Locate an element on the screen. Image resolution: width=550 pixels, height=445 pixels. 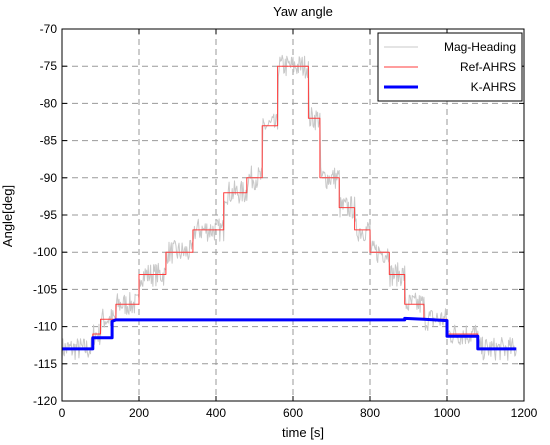
x-tick-label: 400 is located at coordinates (216, 413).